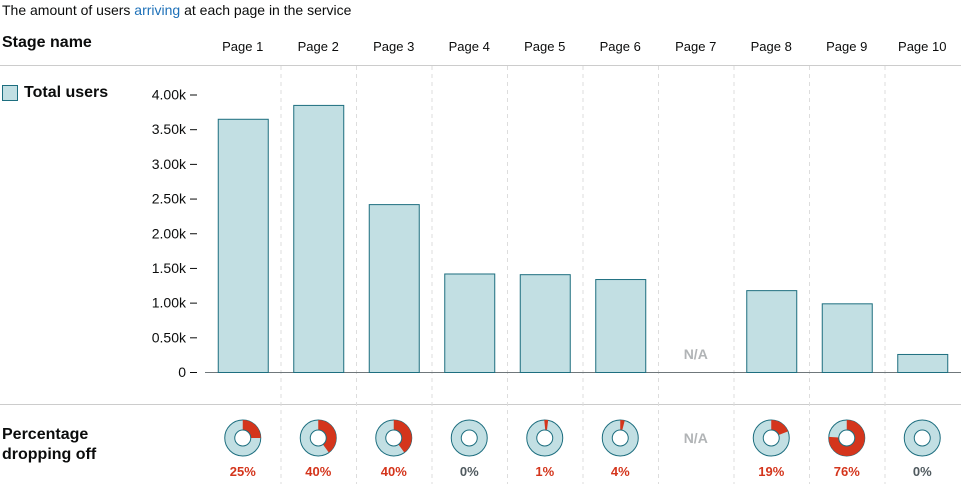  What do you see at coordinates (66, 92) in the screenshot?
I see `legend-label: Total users` at bounding box center [66, 92].